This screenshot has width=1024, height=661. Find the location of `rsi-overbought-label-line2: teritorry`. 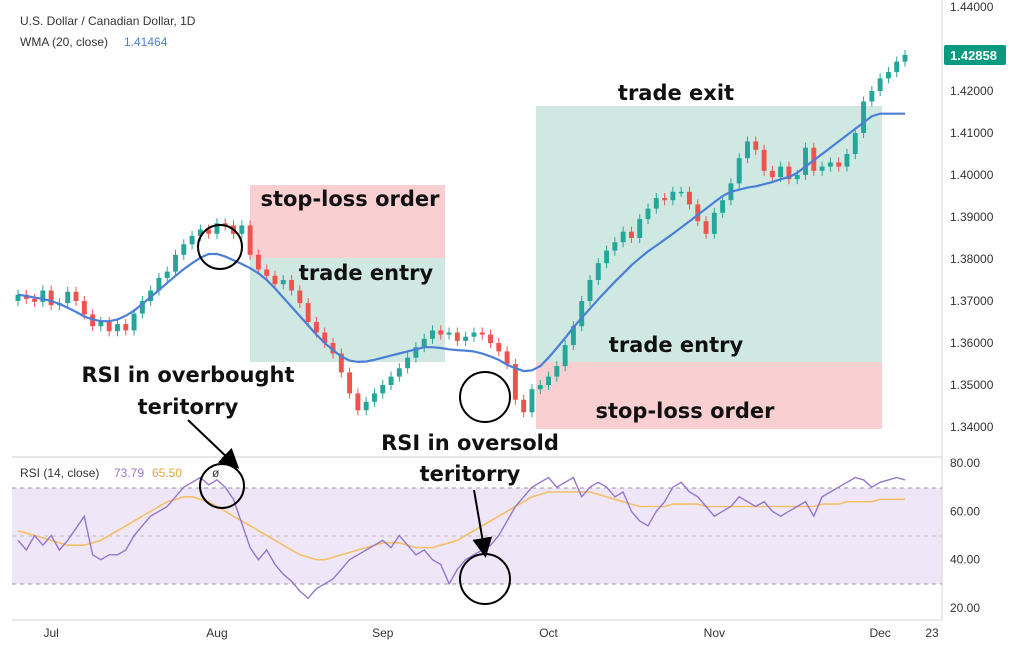

rsi-overbought-label-line2: teritorry is located at coordinates (188, 407).